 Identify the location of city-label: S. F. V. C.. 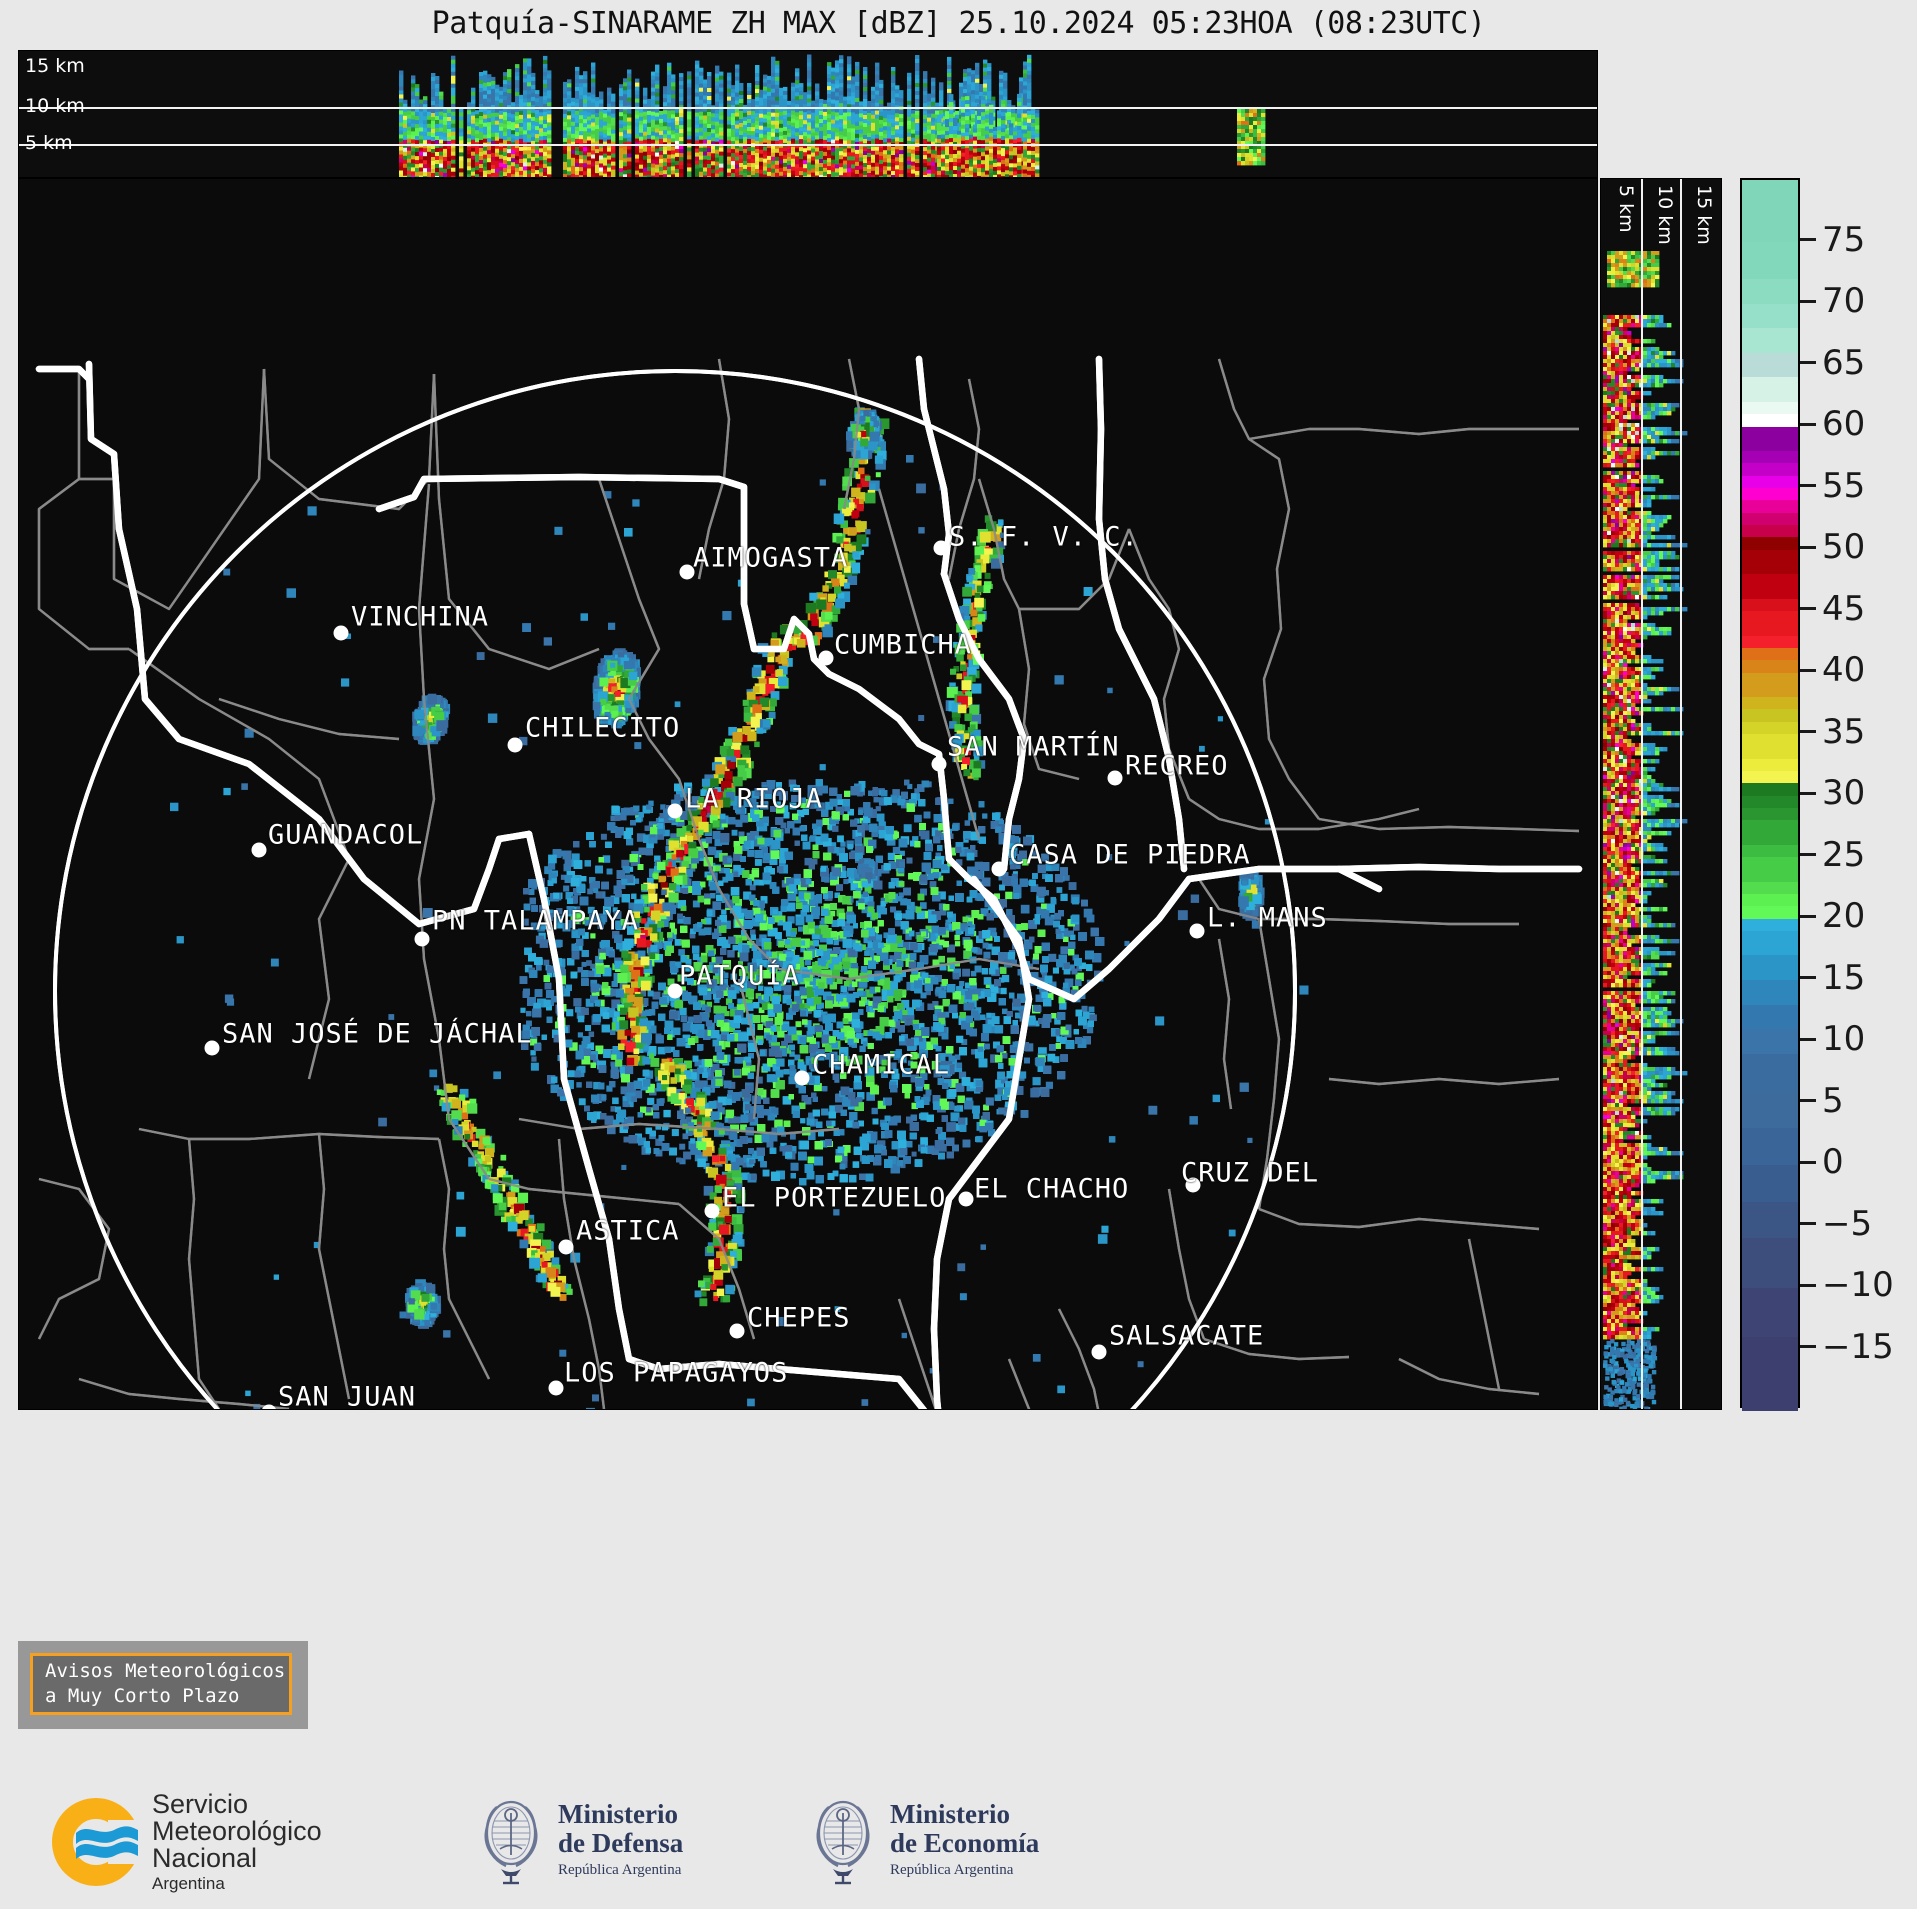
(1044, 537).